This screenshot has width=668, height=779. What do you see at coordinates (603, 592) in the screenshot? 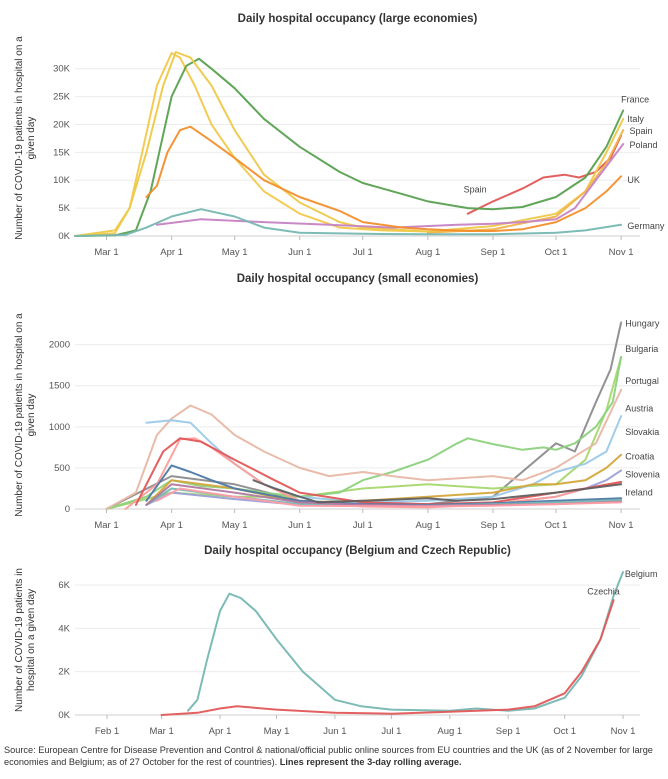
I see `series-label: Czechia` at bounding box center [603, 592].